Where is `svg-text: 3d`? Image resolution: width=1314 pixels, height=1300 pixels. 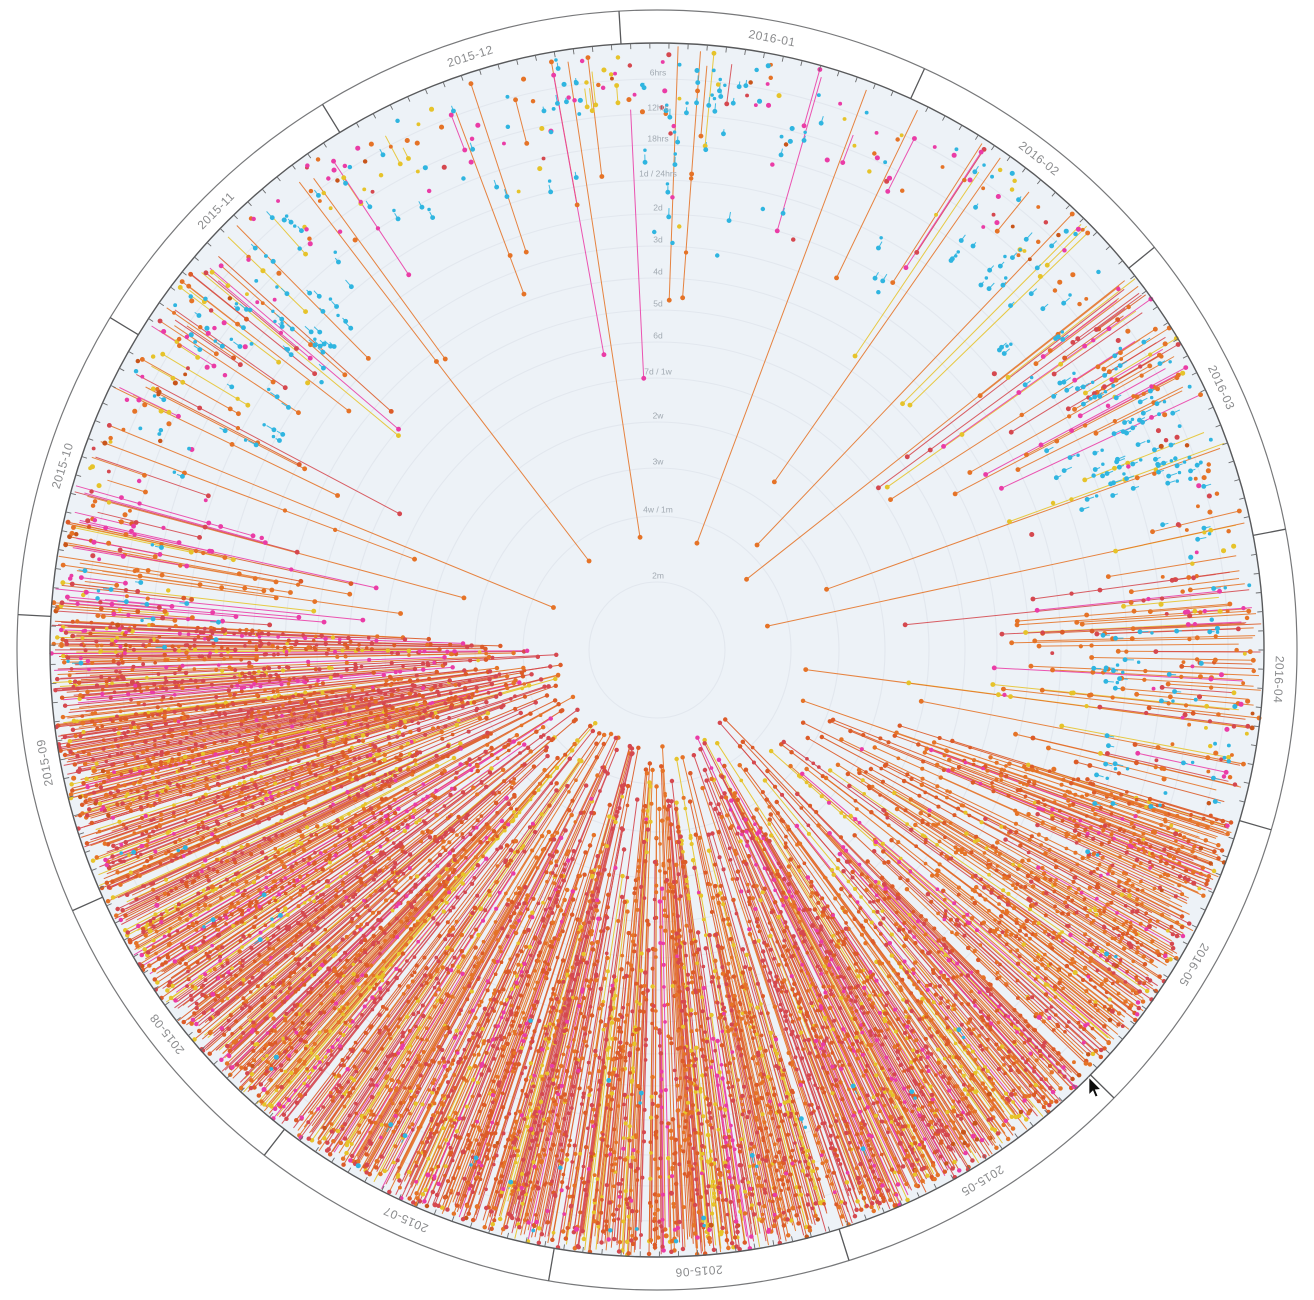
svg-text: 3d is located at coordinates (658, 240).